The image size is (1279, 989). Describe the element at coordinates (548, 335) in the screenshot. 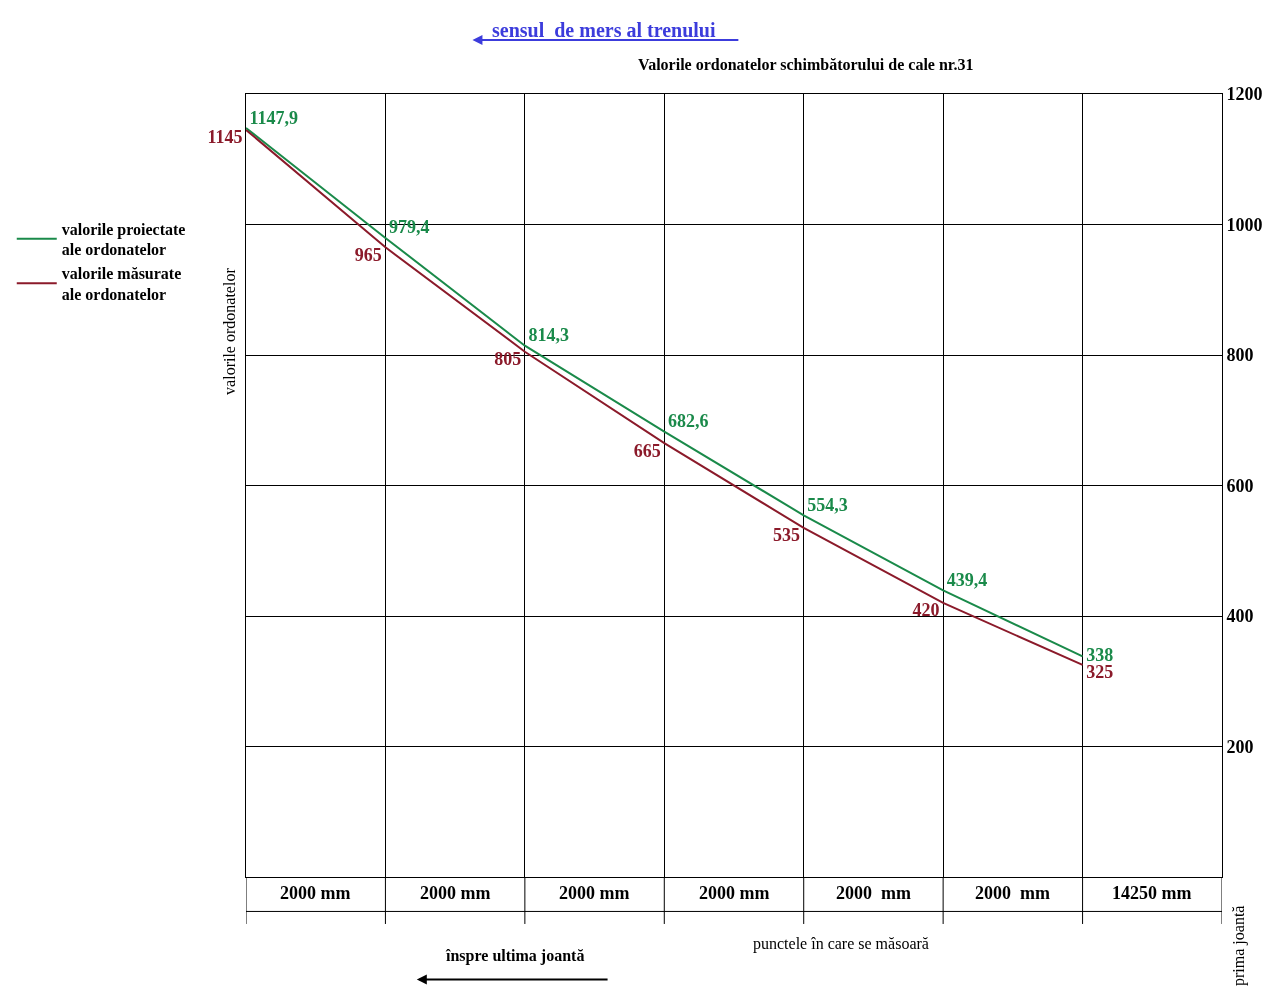

I see `data-label: 814,3` at that location.